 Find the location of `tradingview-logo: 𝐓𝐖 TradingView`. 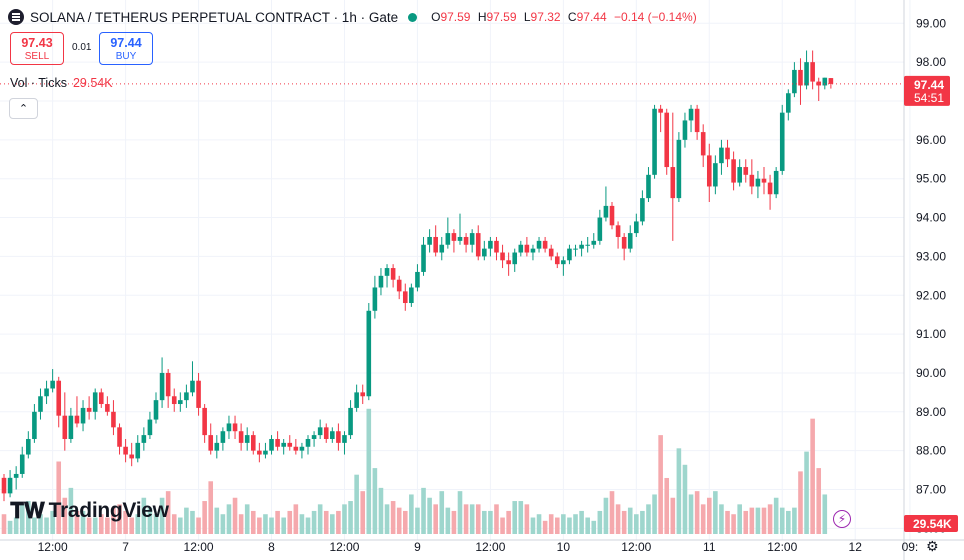

tradingview-logo: 𝐓𝐖 TradingView is located at coordinates (89, 511).